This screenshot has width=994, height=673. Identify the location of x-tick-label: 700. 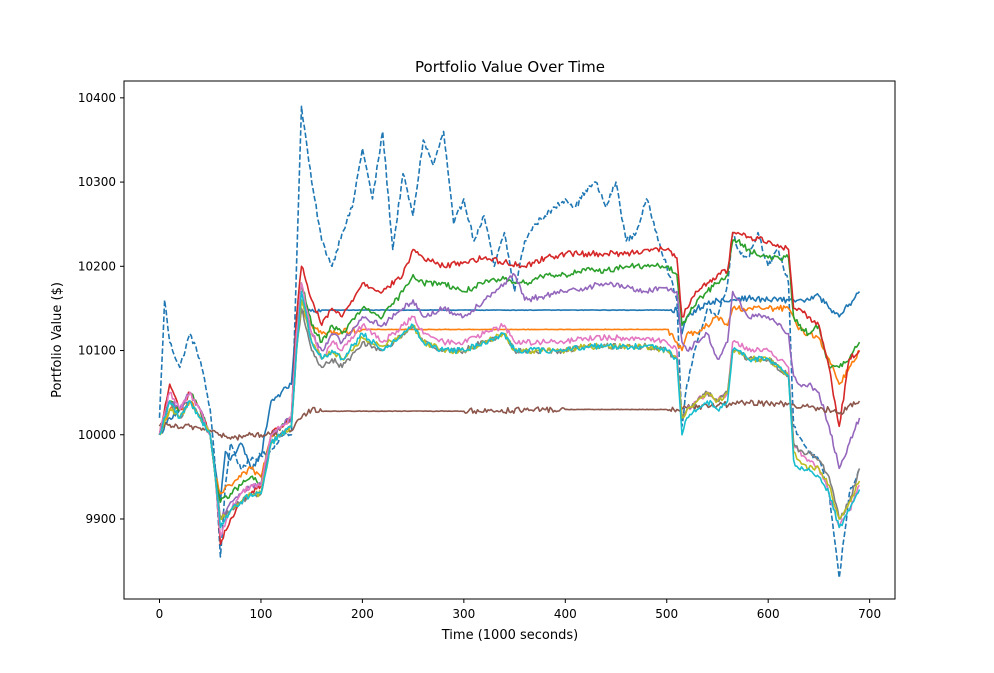
(869, 614).